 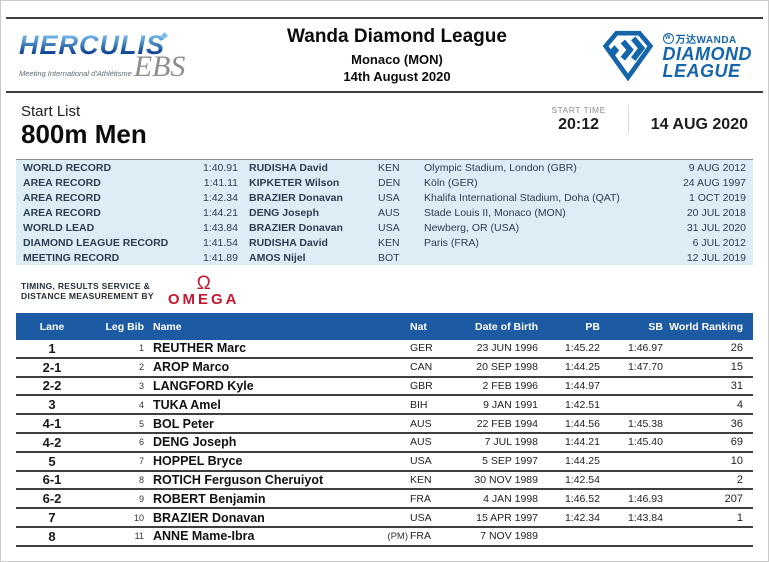 What do you see at coordinates (582, 385) in the screenshot?
I see `pb-cell: 1:44.97` at bounding box center [582, 385].